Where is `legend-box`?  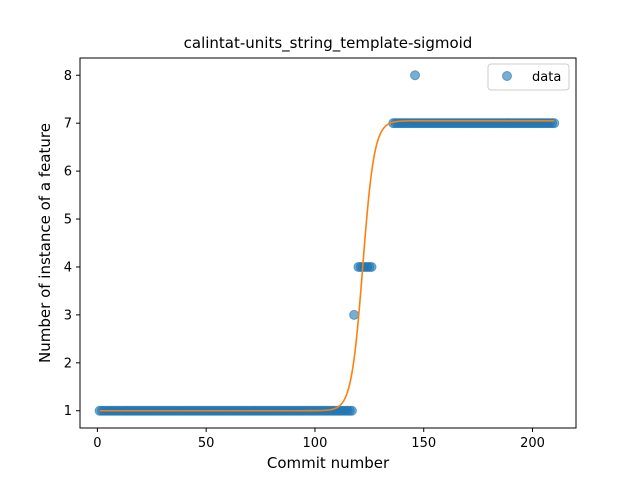
legend-box is located at coordinates (528, 77).